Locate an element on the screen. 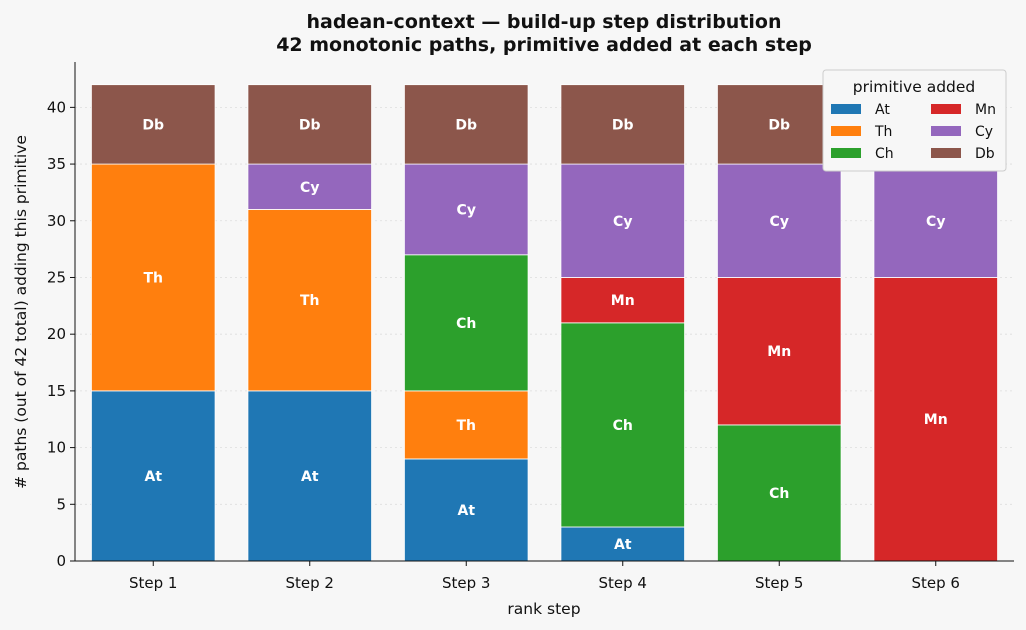  legend-swatch-th is located at coordinates (846, 131).